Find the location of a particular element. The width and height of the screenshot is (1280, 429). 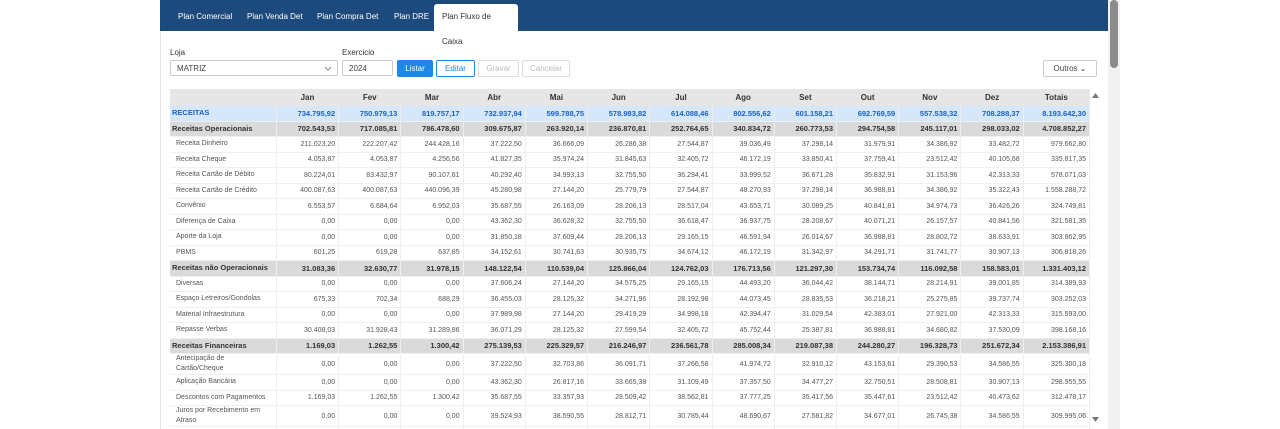

button: Cancelar is located at coordinates (546, 68).